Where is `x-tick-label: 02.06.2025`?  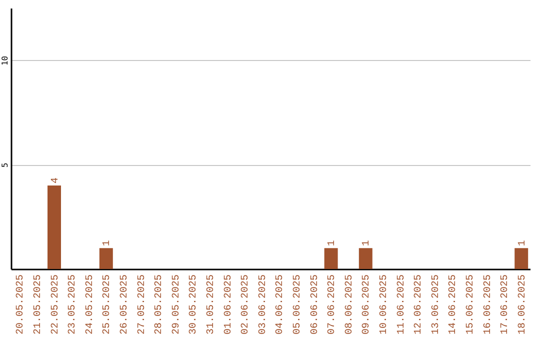 x-tick-label: 02.06.2025 is located at coordinates (246, 304).